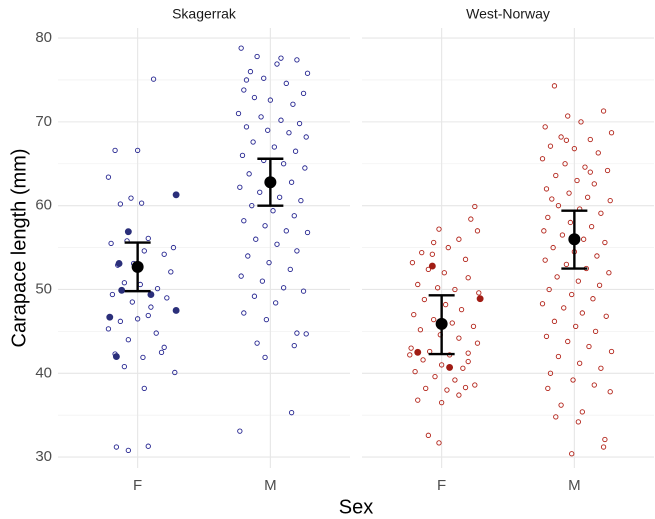 This screenshot has width=655, height=519. I want to click on y-tick-label: 50, so click(43, 288).